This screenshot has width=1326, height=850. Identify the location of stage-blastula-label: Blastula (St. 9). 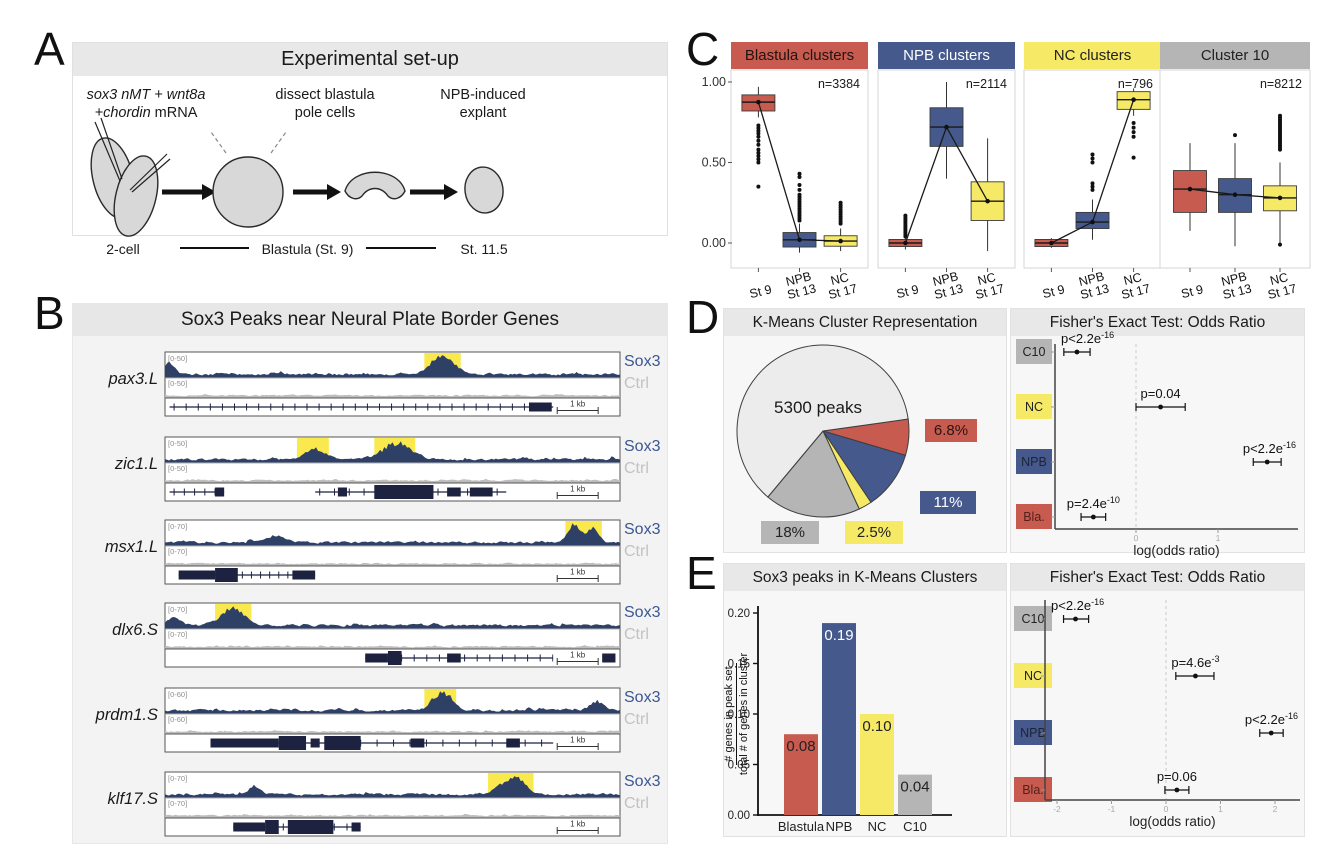
(307, 249).